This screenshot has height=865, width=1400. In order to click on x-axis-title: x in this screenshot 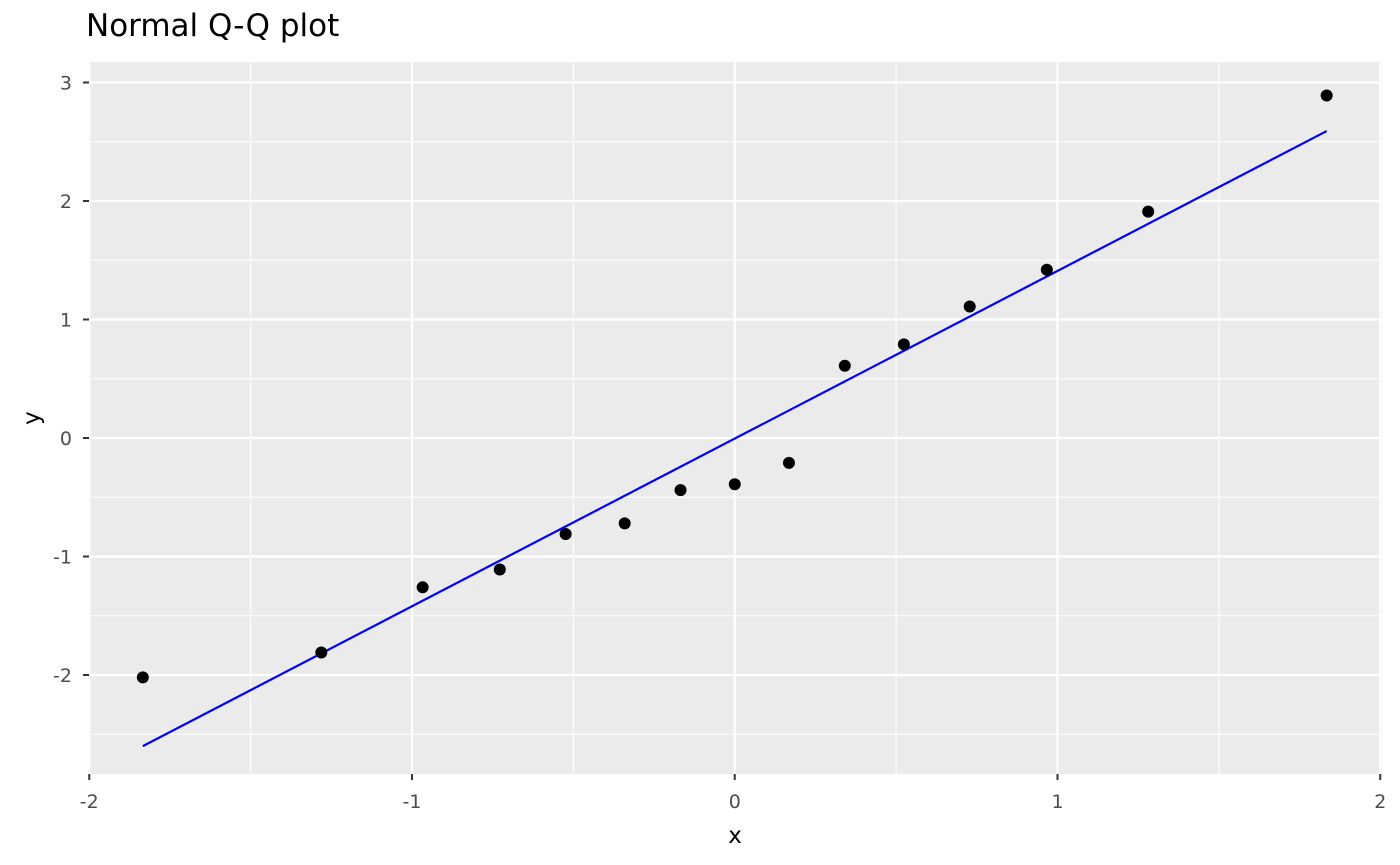, I will do `click(735, 836)`.